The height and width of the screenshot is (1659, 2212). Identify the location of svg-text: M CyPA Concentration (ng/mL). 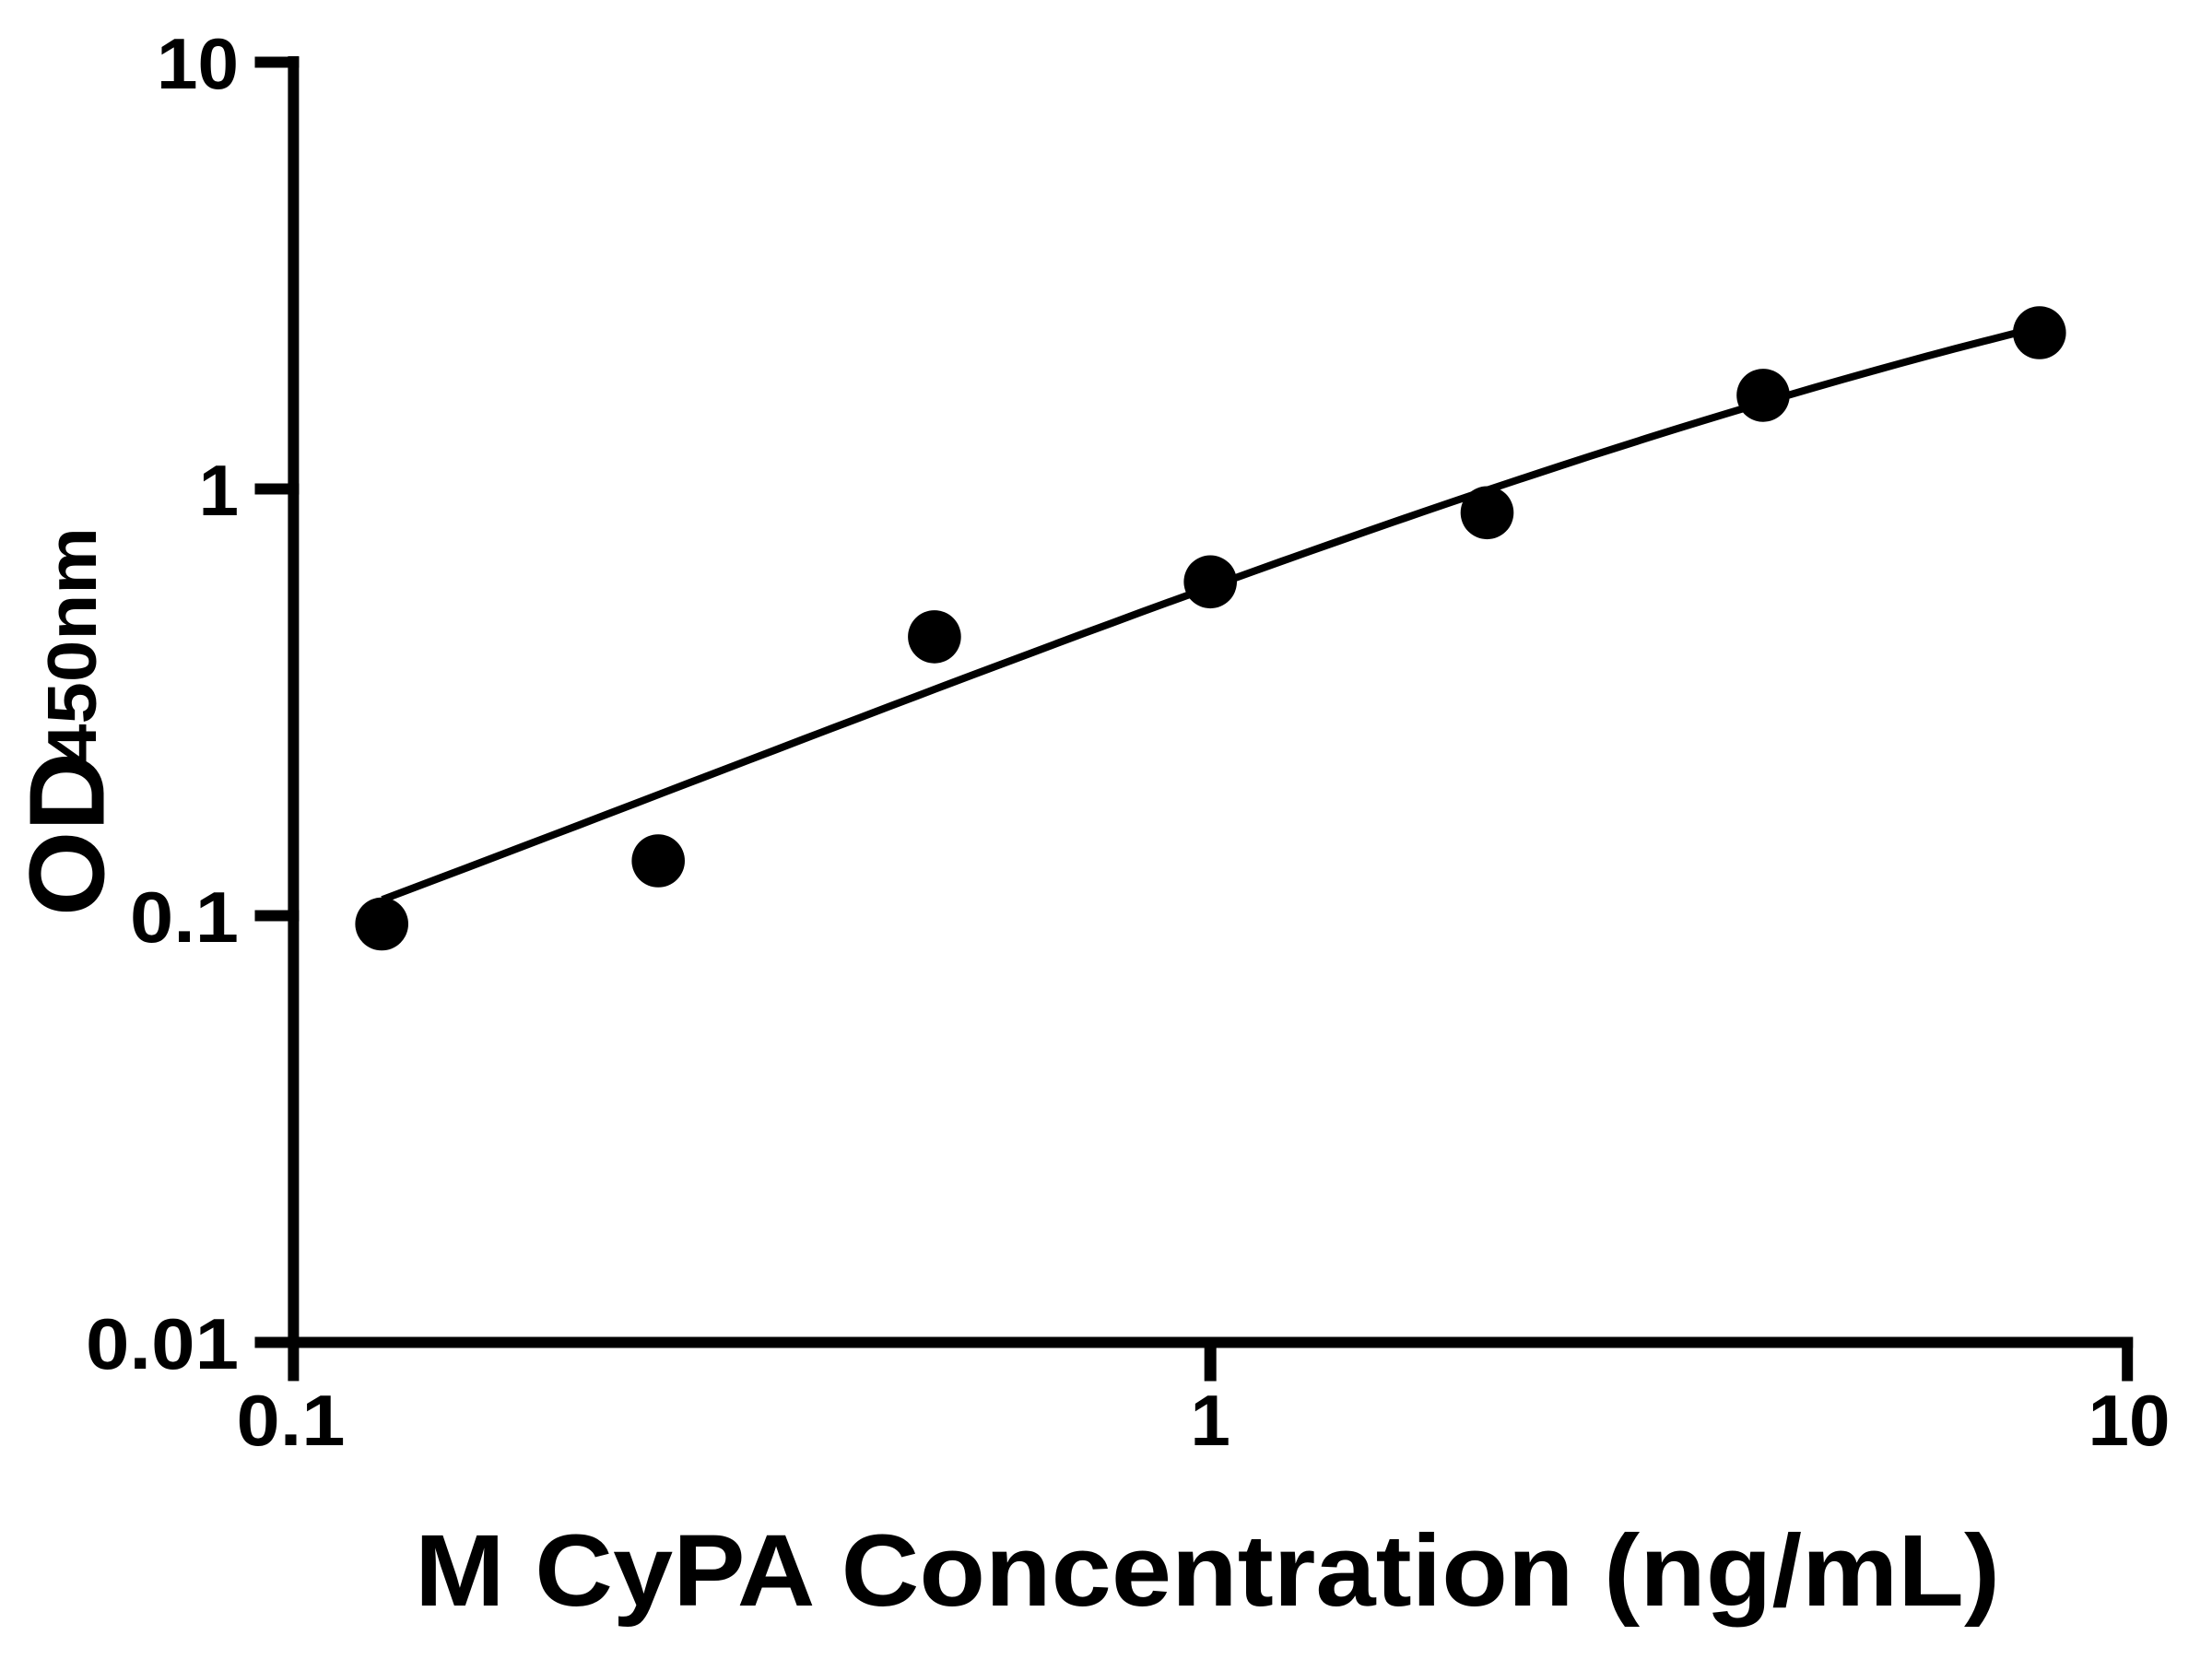
(1207, 1571).